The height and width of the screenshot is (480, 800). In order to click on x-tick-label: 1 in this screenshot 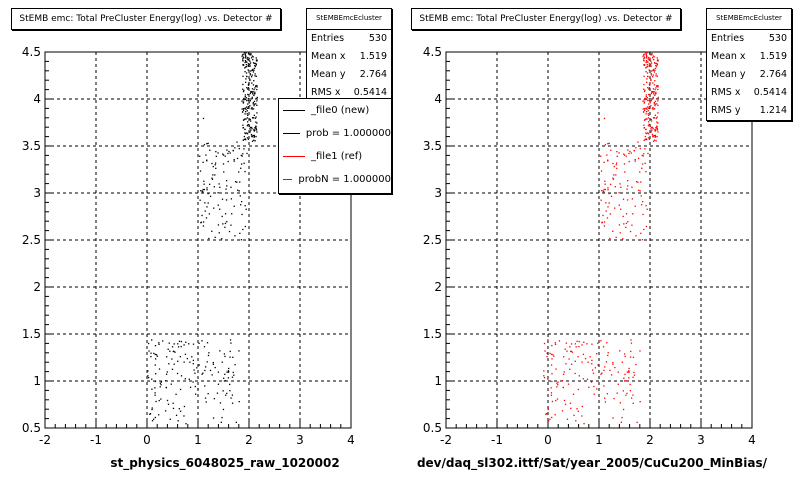, I will do `click(198, 440)`.